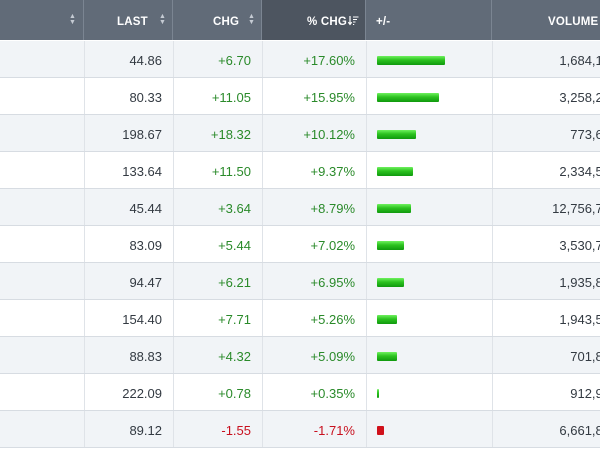 Image resolution: width=600 pixels, height=451 pixels. Describe the element at coordinates (300, 59) in the screenshot. I see `table-row: 44.86 +6.70 +17.60% 1,684,15` at that location.